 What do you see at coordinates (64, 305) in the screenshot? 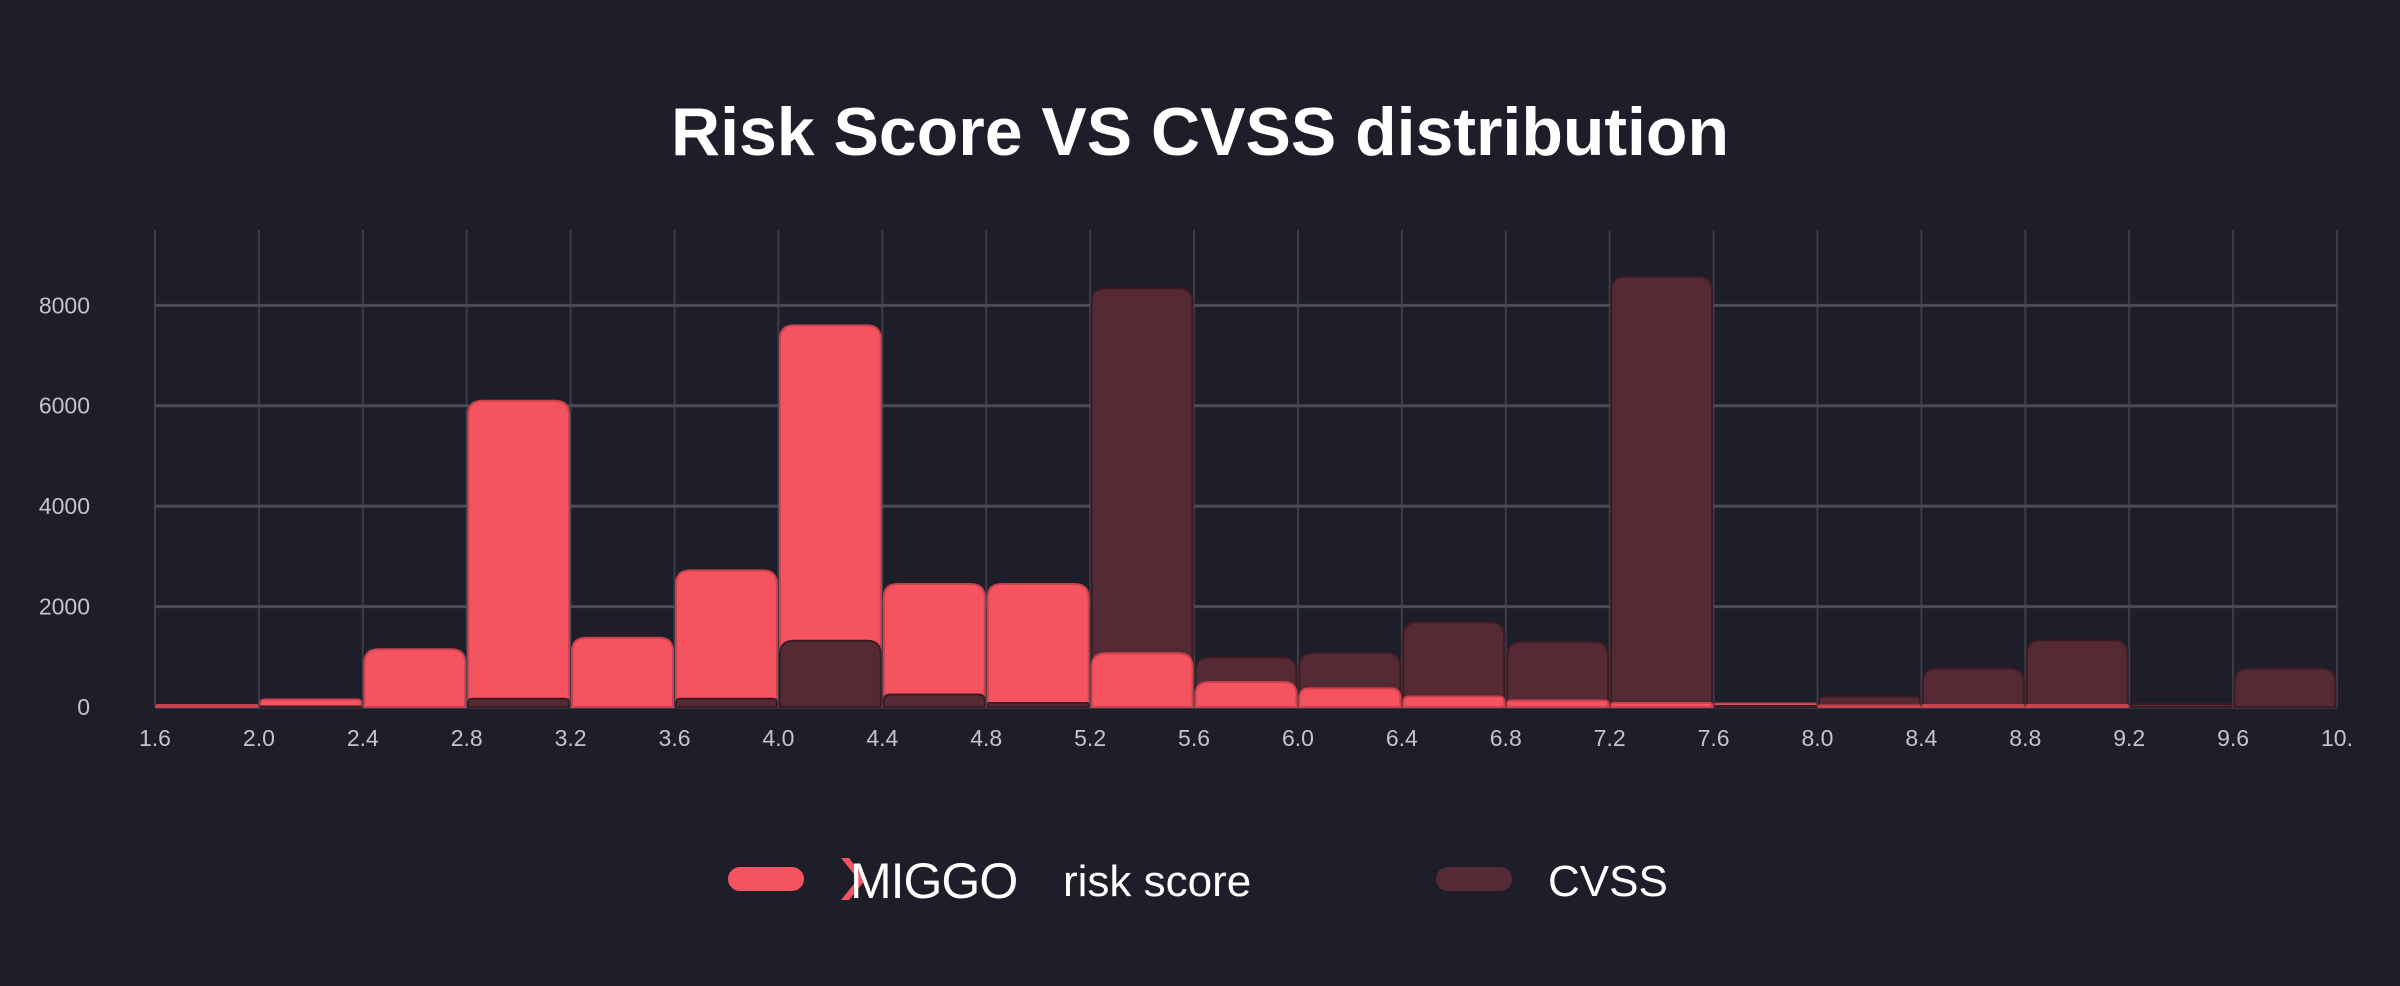
I see `y-tick-label: 8000` at bounding box center [64, 305].